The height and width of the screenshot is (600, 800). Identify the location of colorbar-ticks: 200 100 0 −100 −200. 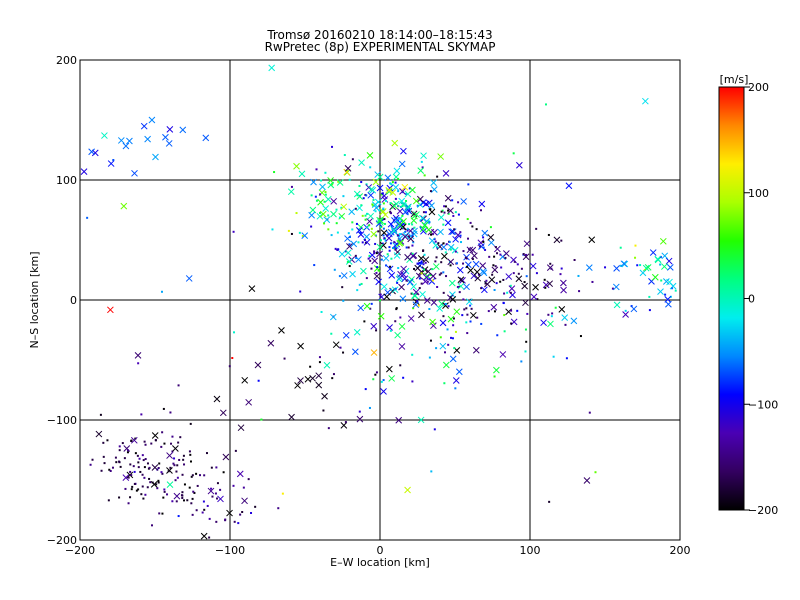
(761, 299).